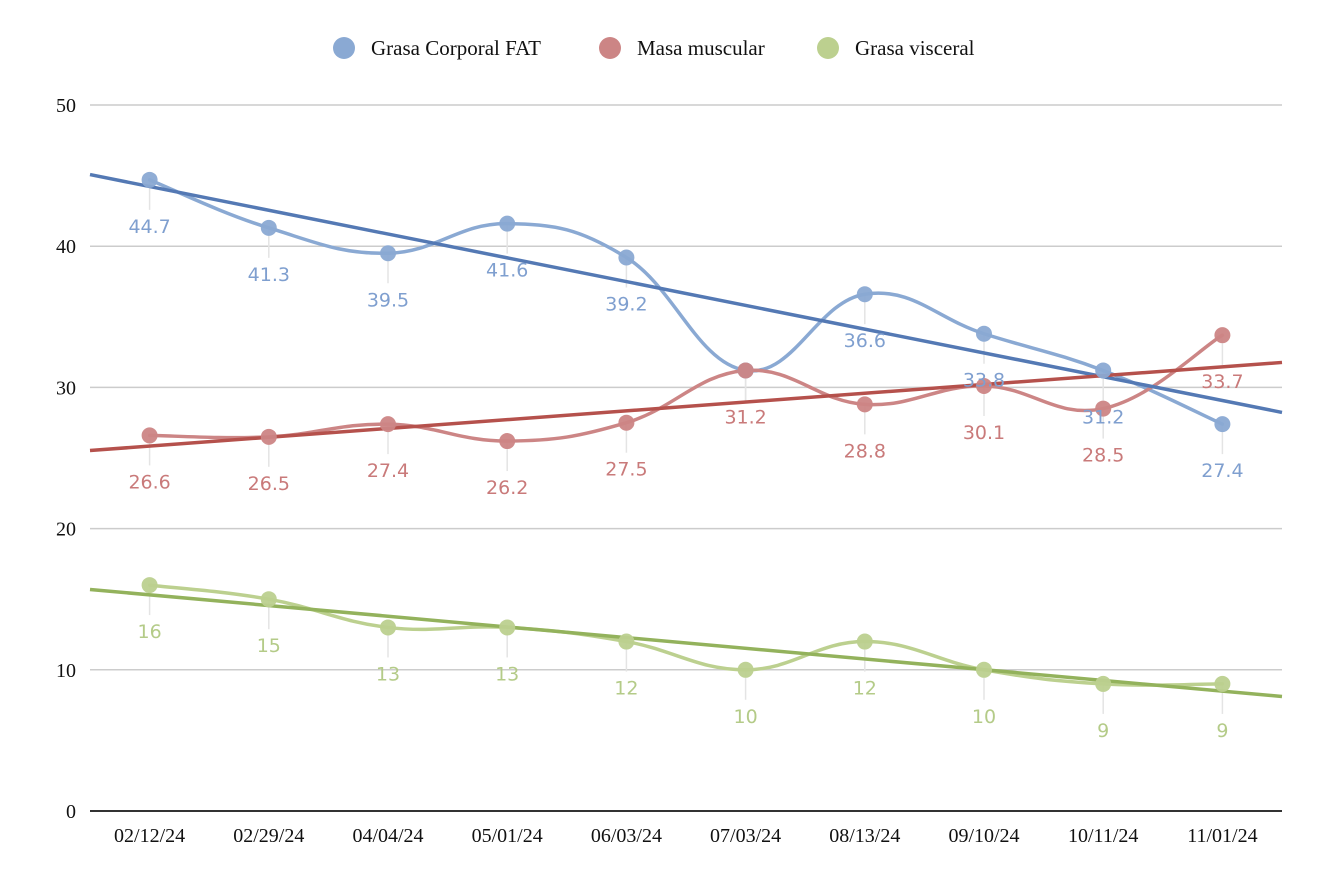 This screenshot has height=892, width=1324. I want to click on data-label: 33.7, so click(1222, 382).